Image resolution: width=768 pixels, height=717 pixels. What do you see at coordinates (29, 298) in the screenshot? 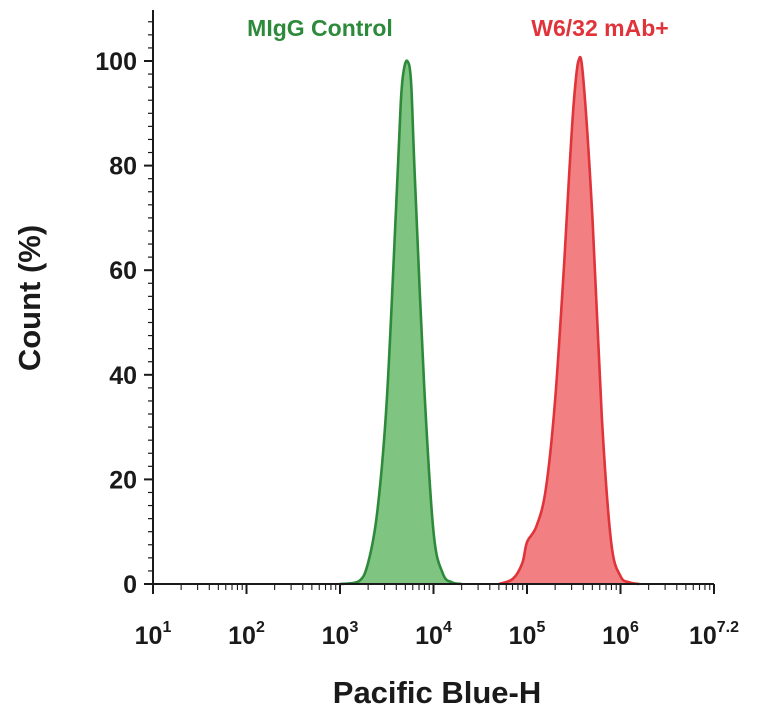
I see `y-axis-title: Count (%)` at bounding box center [29, 298].